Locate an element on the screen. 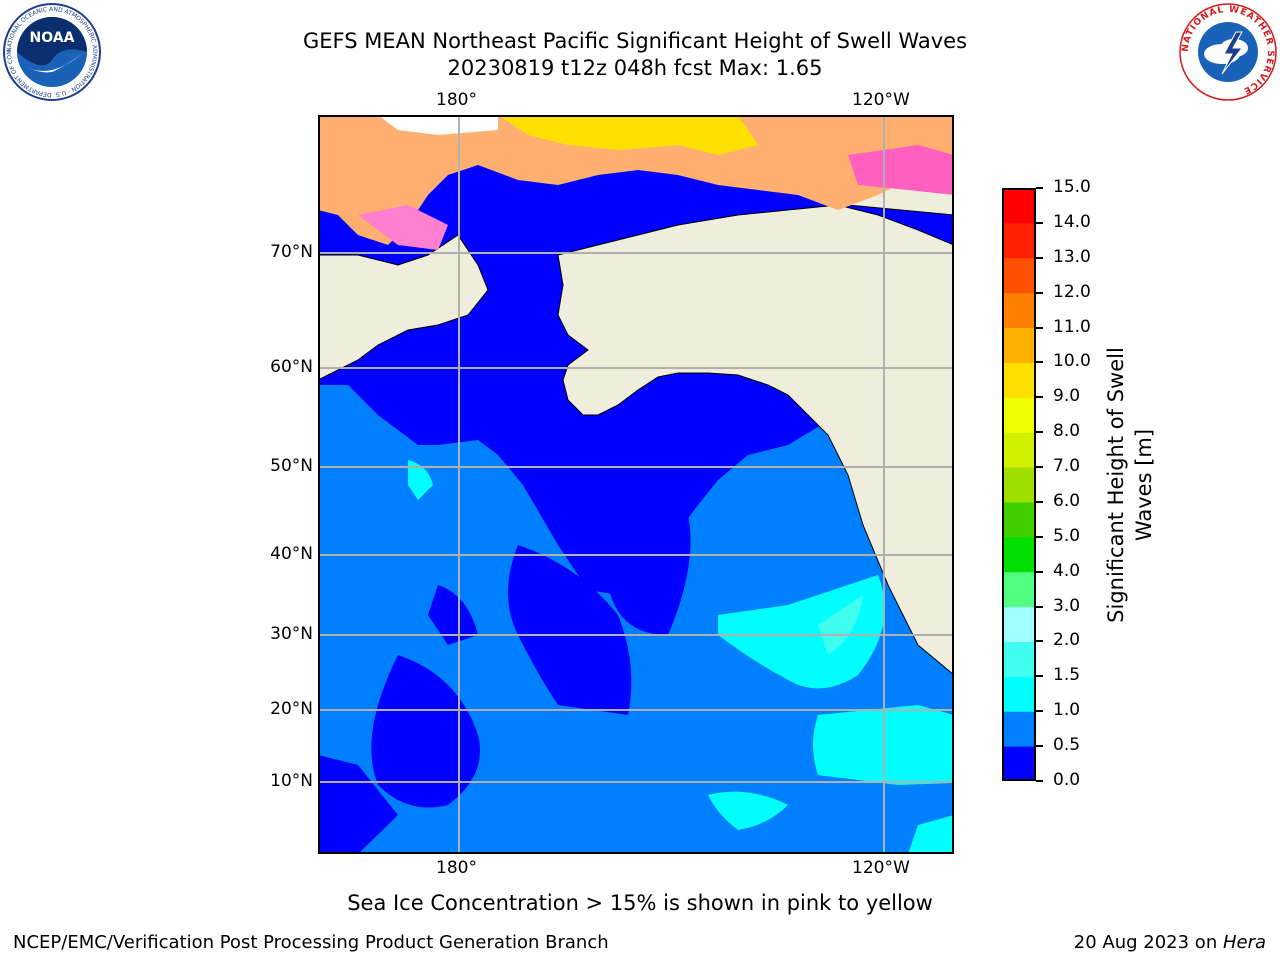 This screenshot has height=960, width=1280. lat-label: 60°N is located at coordinates (291, 367).